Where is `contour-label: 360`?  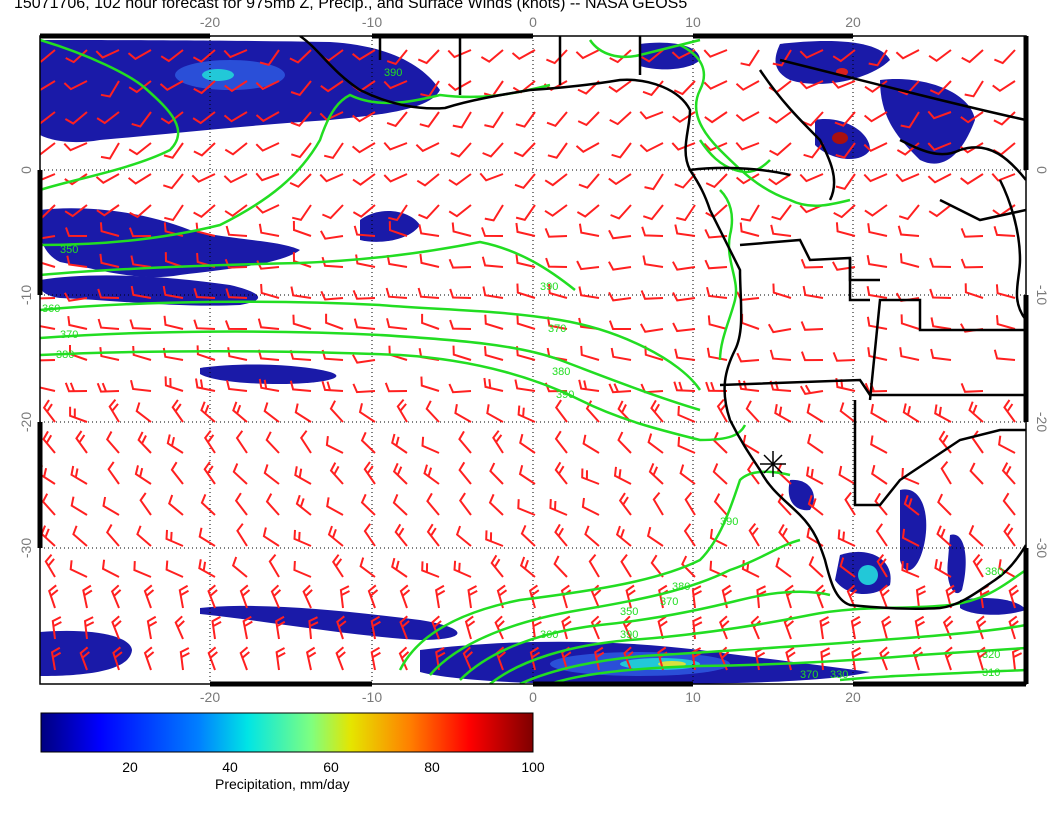
contour-label: 360 is located at coordinates (549, 635).